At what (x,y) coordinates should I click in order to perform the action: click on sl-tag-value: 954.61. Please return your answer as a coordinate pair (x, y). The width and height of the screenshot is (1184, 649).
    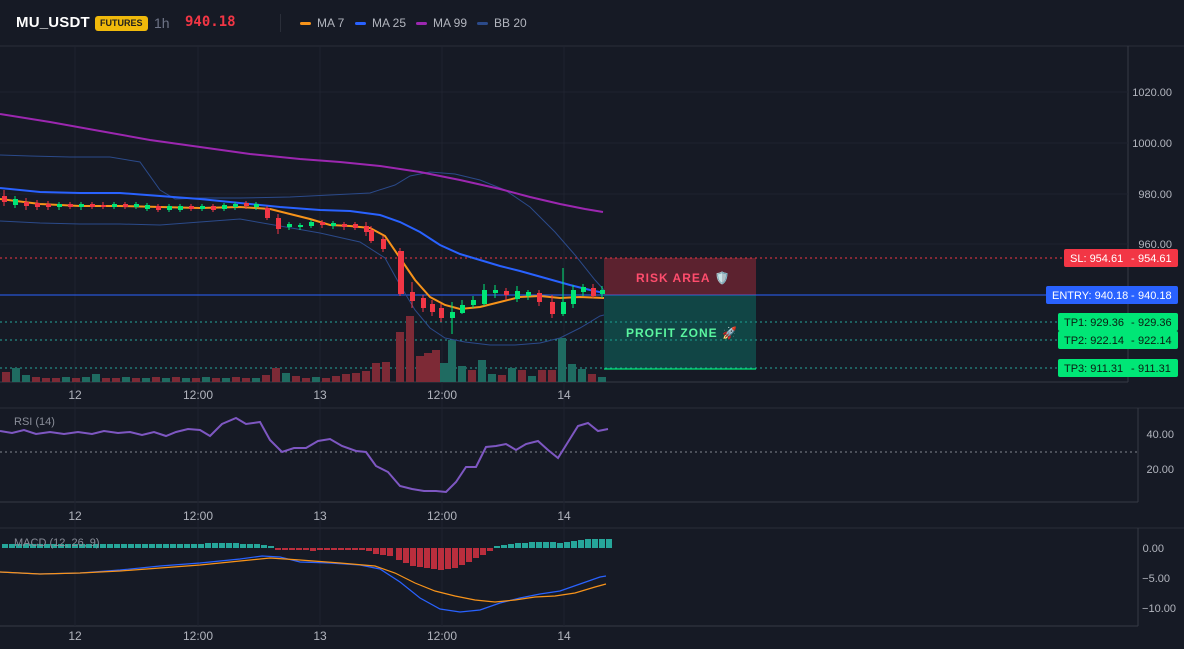
    Looking at the image, I should click on (1155, 259).